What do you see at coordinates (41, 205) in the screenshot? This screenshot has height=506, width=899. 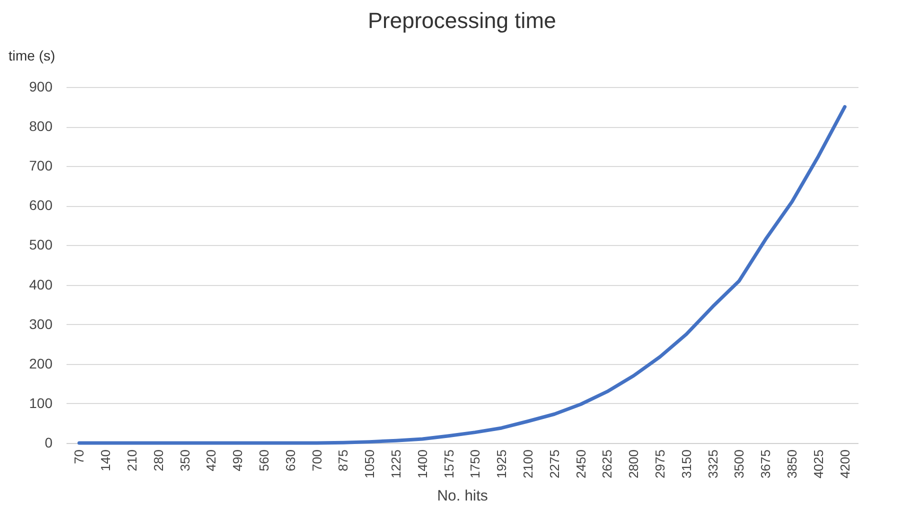 I see `y-tick-label: 600` at bounding box center [41, 205].